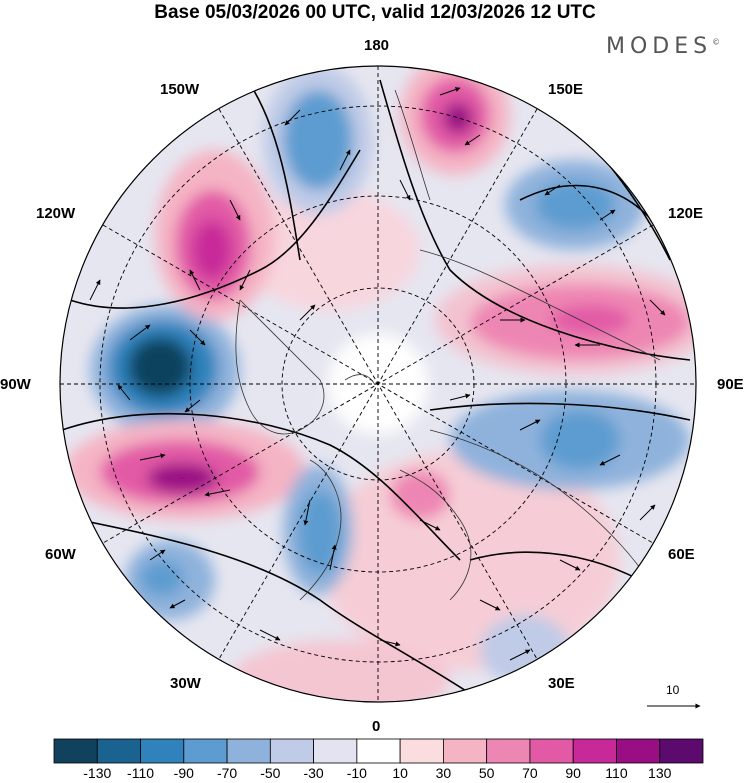 Image resolution: width=750 pixels, height=783 pixels. Describe the element at coordinates (313, 773) in the screenshot. I see `colorbar-tick-label: -30` at that location.